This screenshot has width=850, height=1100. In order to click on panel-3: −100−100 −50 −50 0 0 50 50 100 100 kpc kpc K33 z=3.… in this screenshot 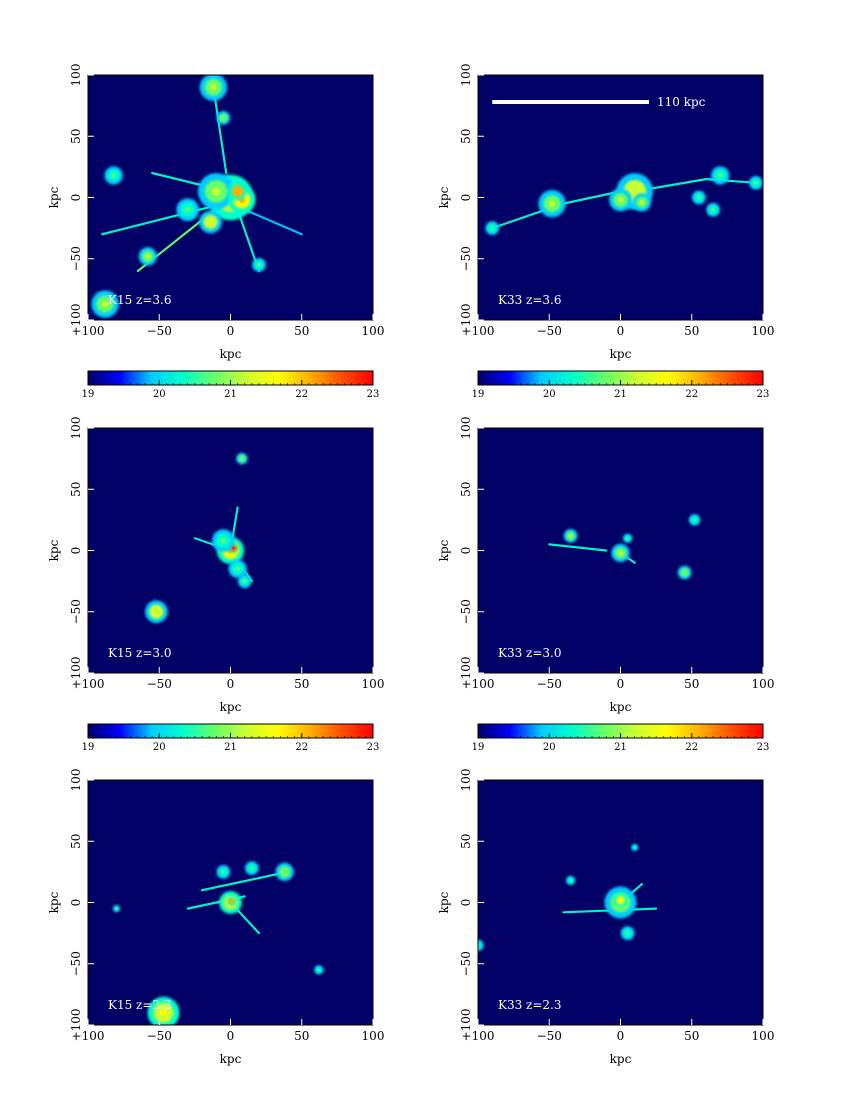, I will do `click(605, 585)`.